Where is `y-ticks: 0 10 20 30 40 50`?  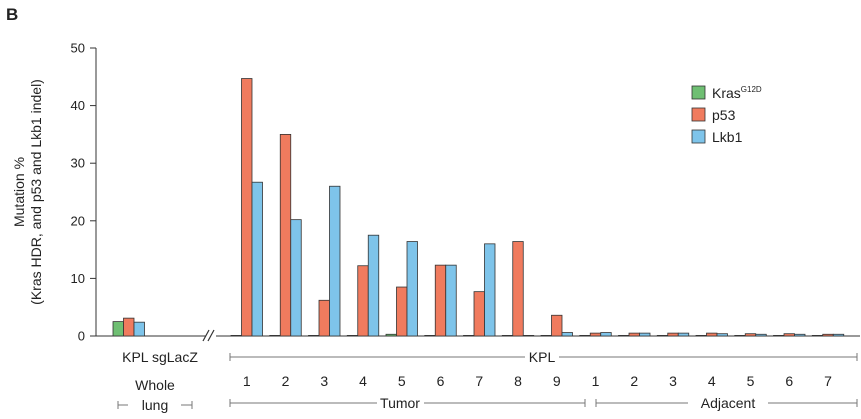
y-ticks: 0 10 20 30 40 50 is located at coordinates (83, 192).